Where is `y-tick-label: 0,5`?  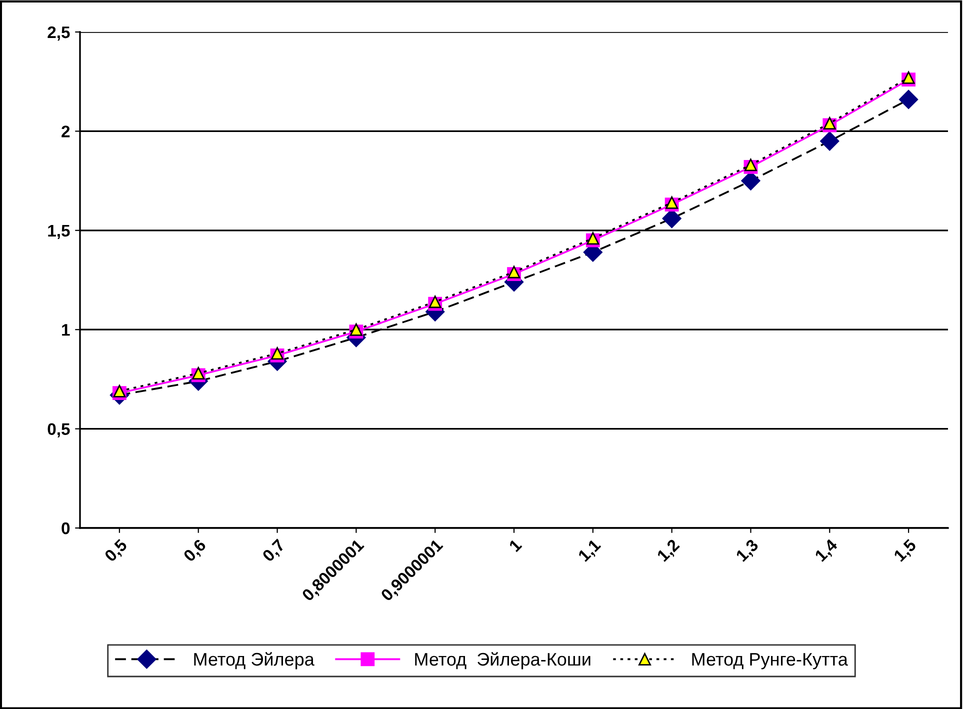 y-tick-label: 0,5 is located at coordinates (59, 430).